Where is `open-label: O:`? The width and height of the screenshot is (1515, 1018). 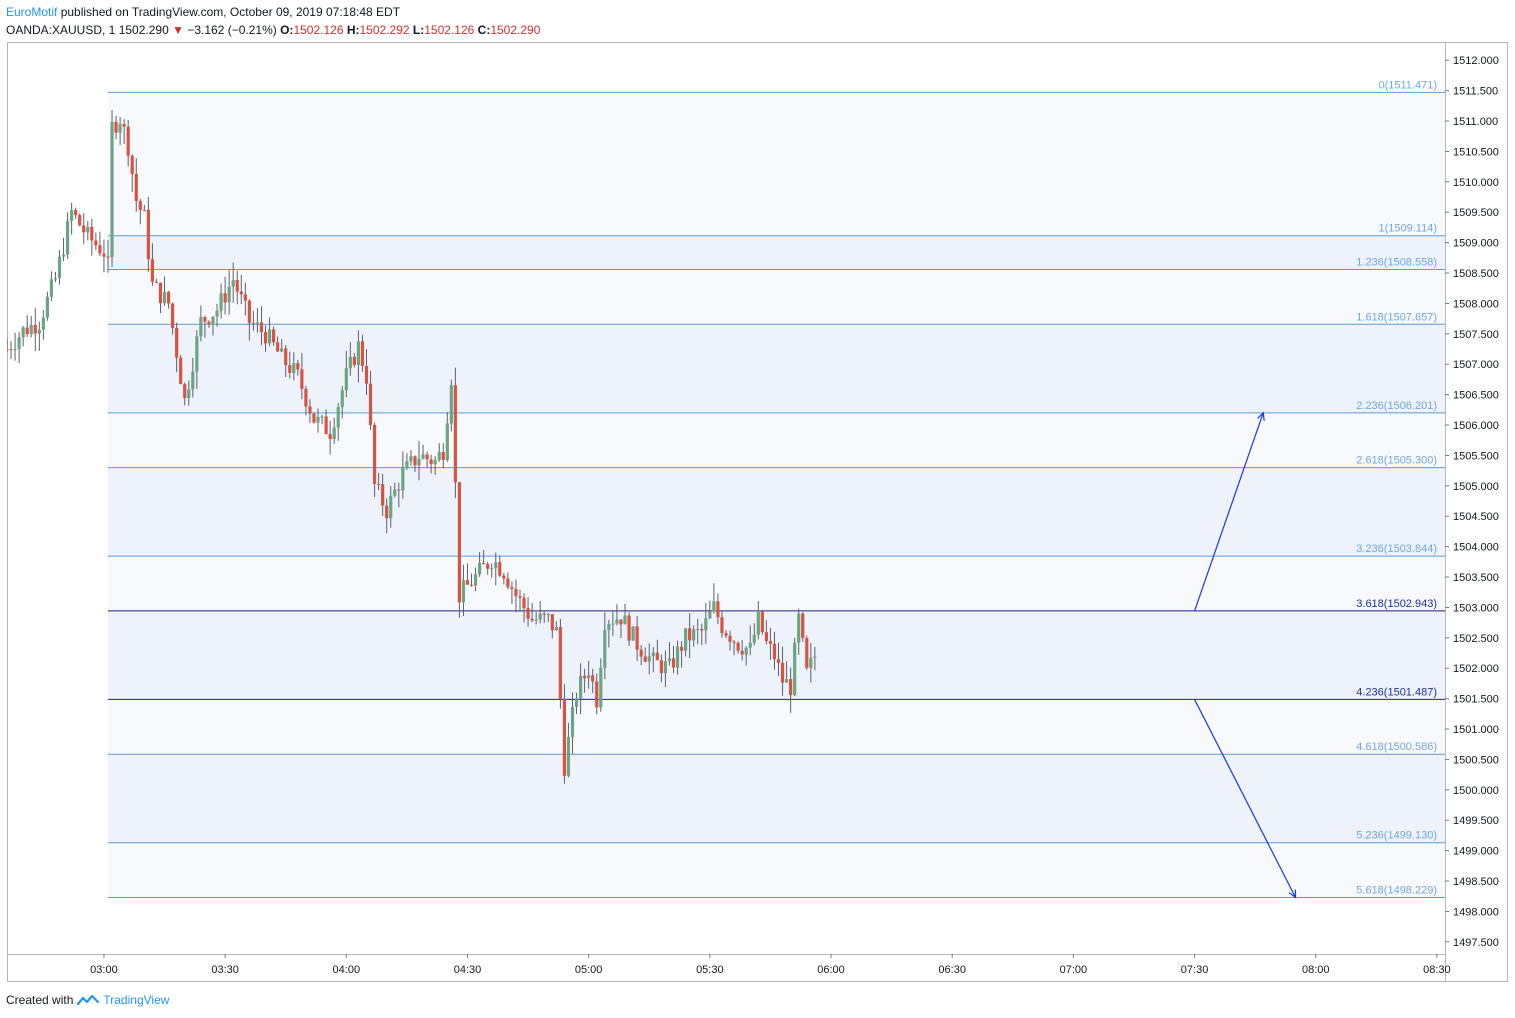
open-label: O: is located at coordinates (287, 30).